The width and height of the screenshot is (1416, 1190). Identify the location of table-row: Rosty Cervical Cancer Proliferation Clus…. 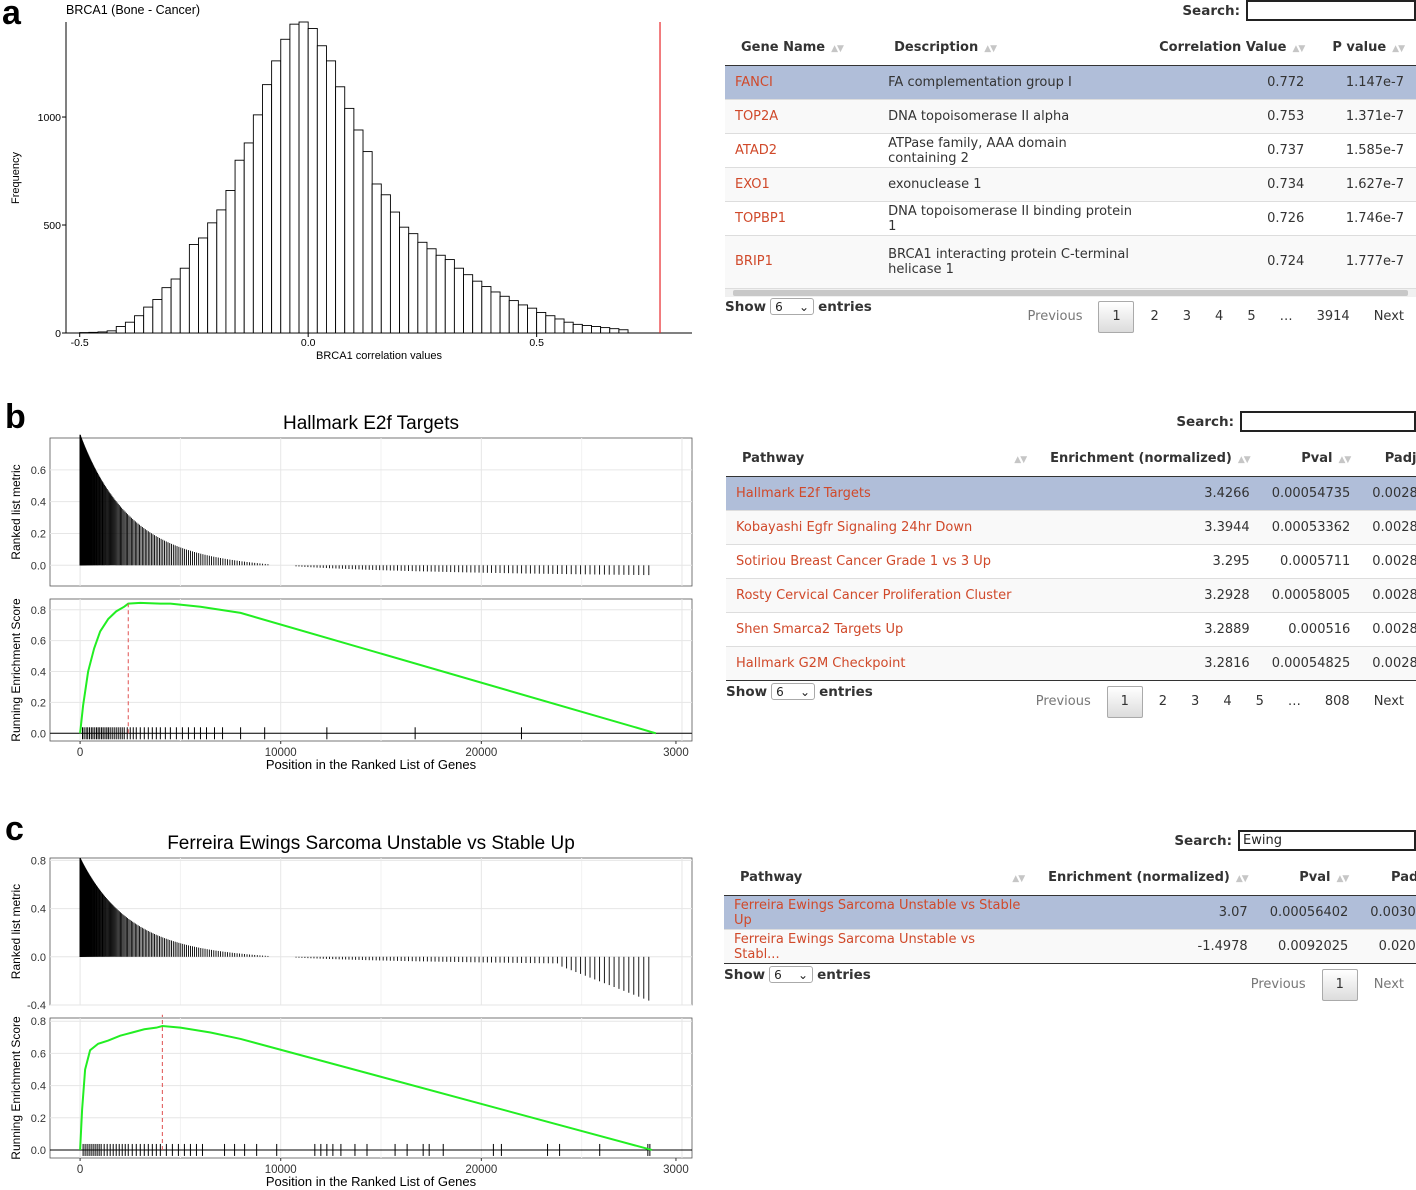
(1071, 595).